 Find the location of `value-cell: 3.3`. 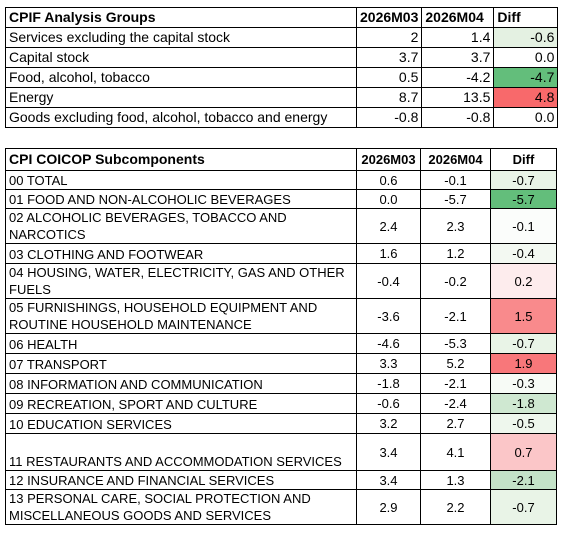

value-cell: 3.3 is located at coordinates (388, 363).